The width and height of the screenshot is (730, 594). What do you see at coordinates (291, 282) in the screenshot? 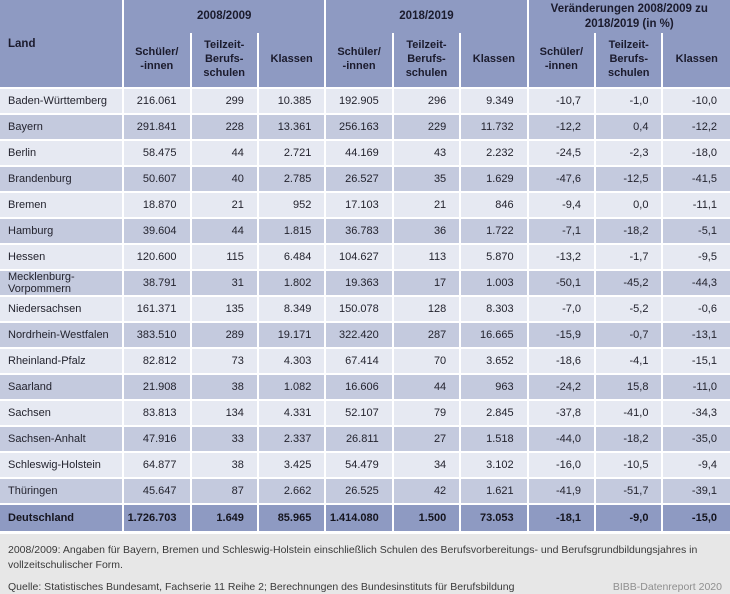
I see `value-cell: 1.802` at bounding box center [291, 282].